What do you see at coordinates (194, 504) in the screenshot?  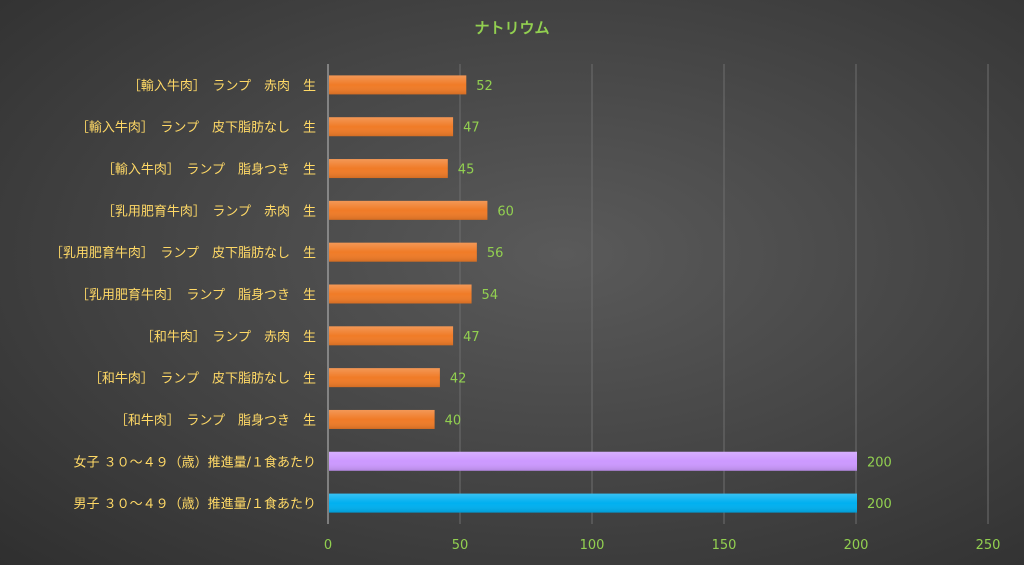 I see `category-label: 男子 ３０～４９（歳）推進量/１食あたり` at bounding box center [194, 504].